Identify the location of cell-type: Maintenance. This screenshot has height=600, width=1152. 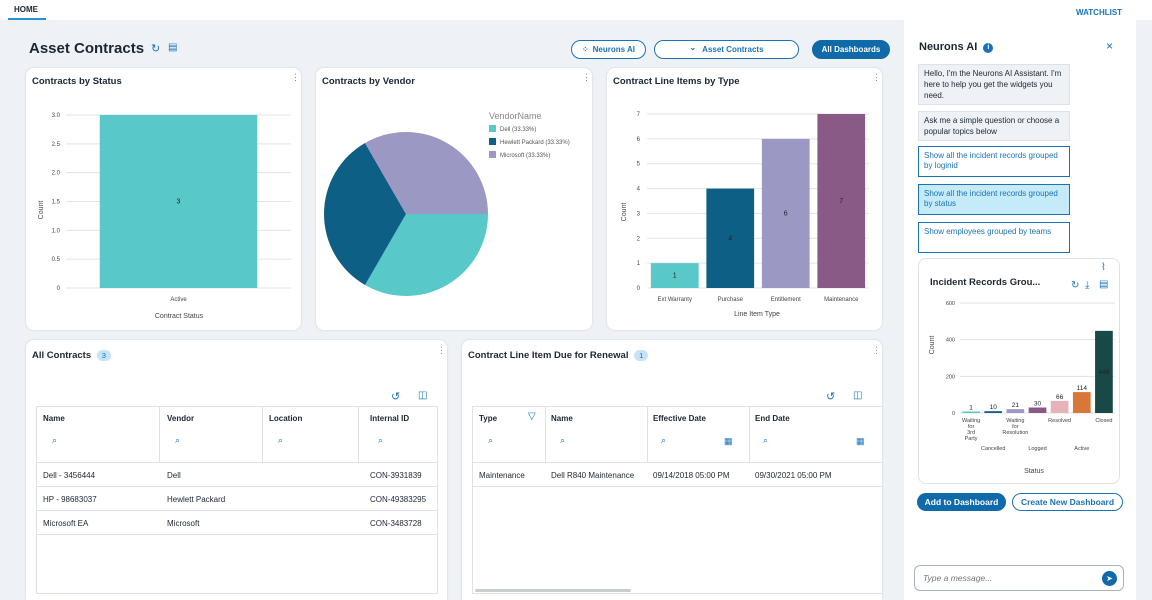
(502, 475).